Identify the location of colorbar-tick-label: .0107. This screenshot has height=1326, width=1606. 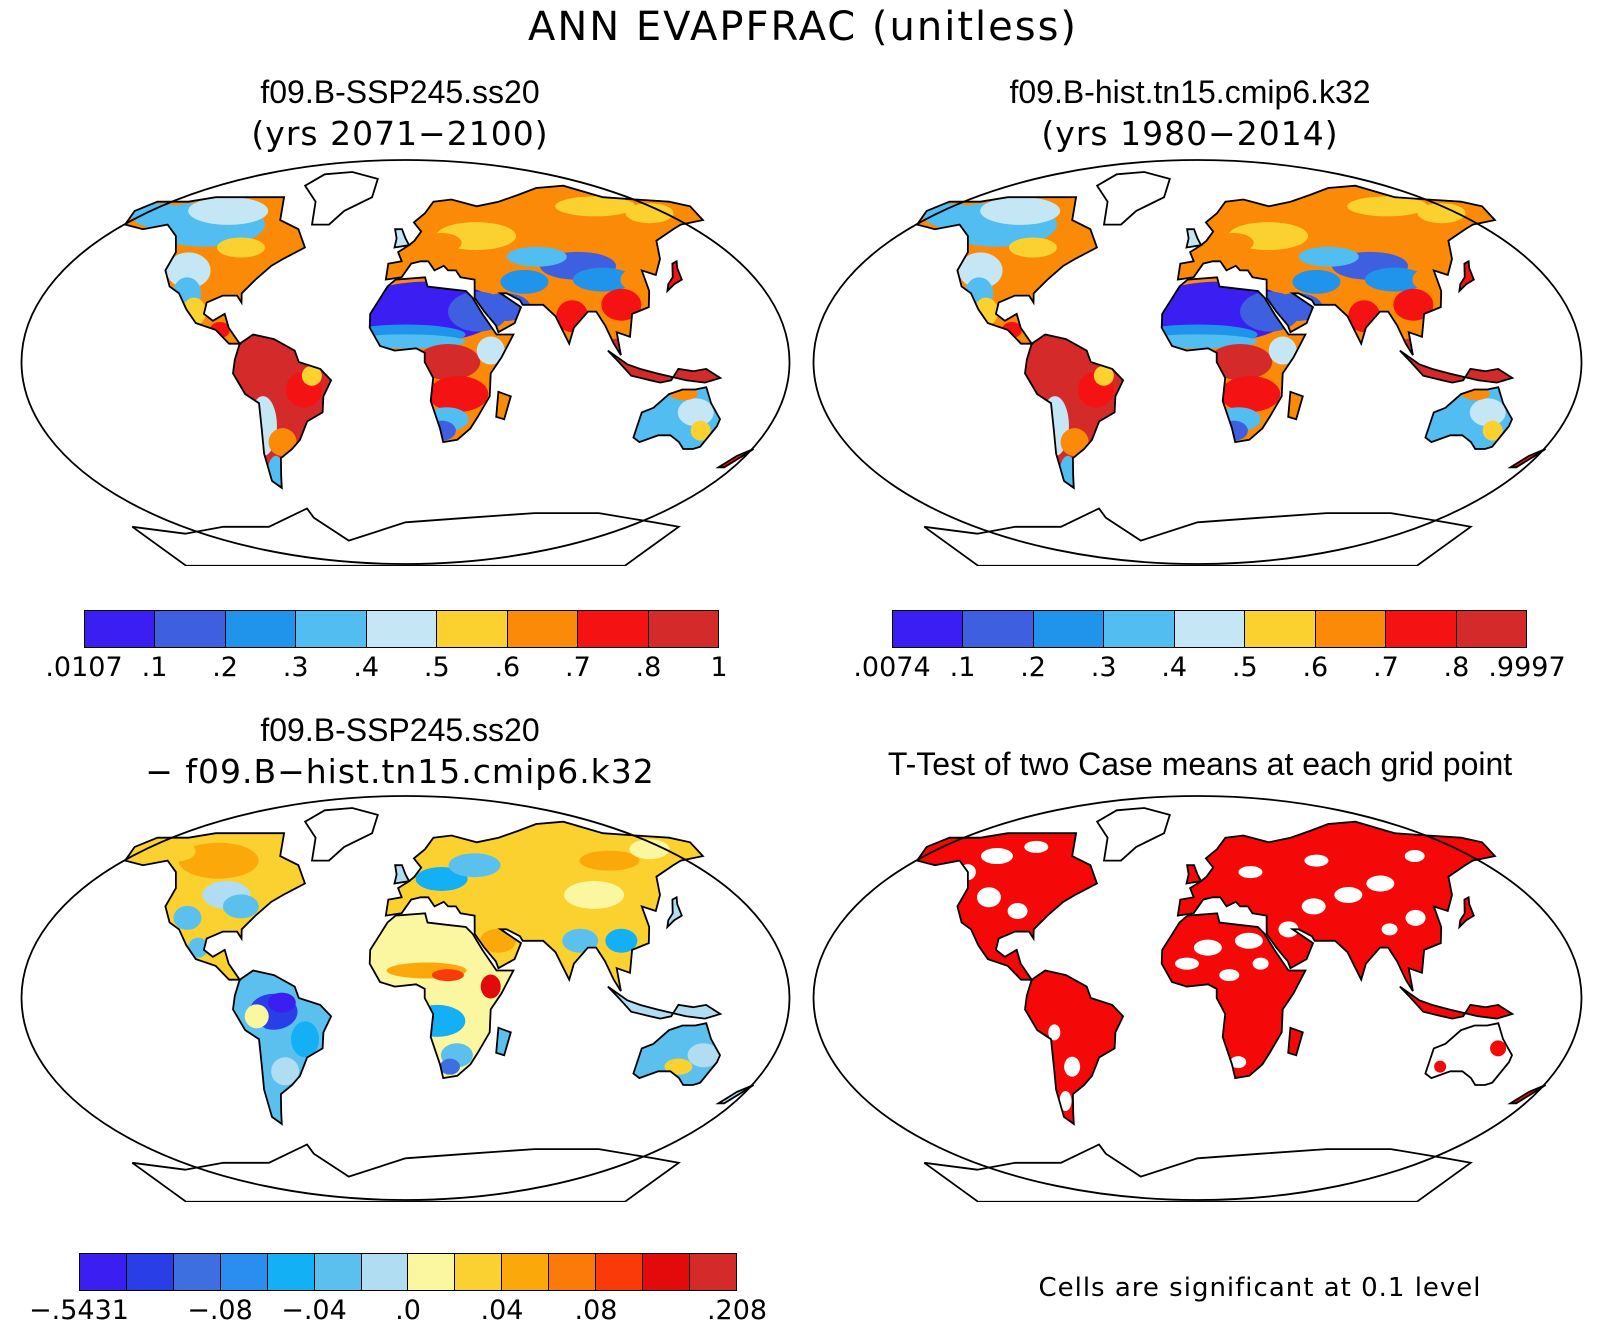
(84, 667).